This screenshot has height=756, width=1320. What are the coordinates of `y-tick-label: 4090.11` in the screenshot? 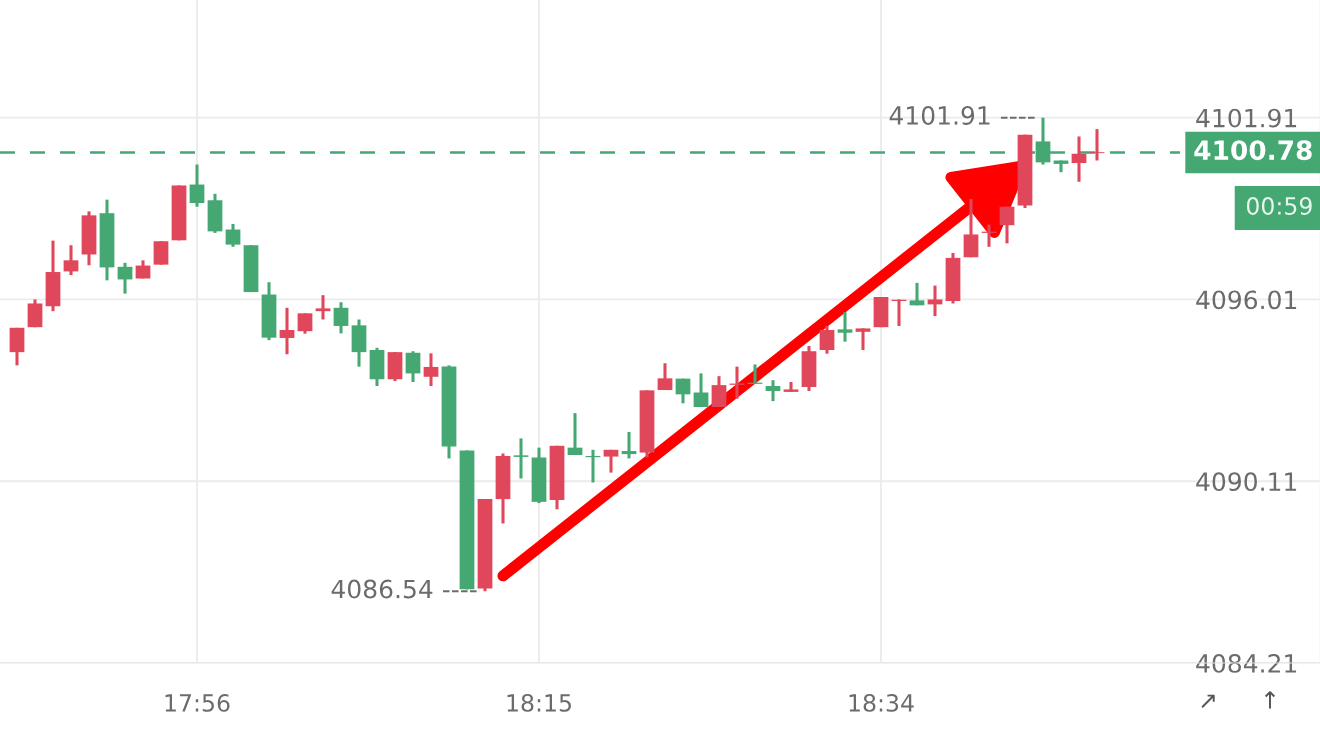 It's located at (1246, 482).